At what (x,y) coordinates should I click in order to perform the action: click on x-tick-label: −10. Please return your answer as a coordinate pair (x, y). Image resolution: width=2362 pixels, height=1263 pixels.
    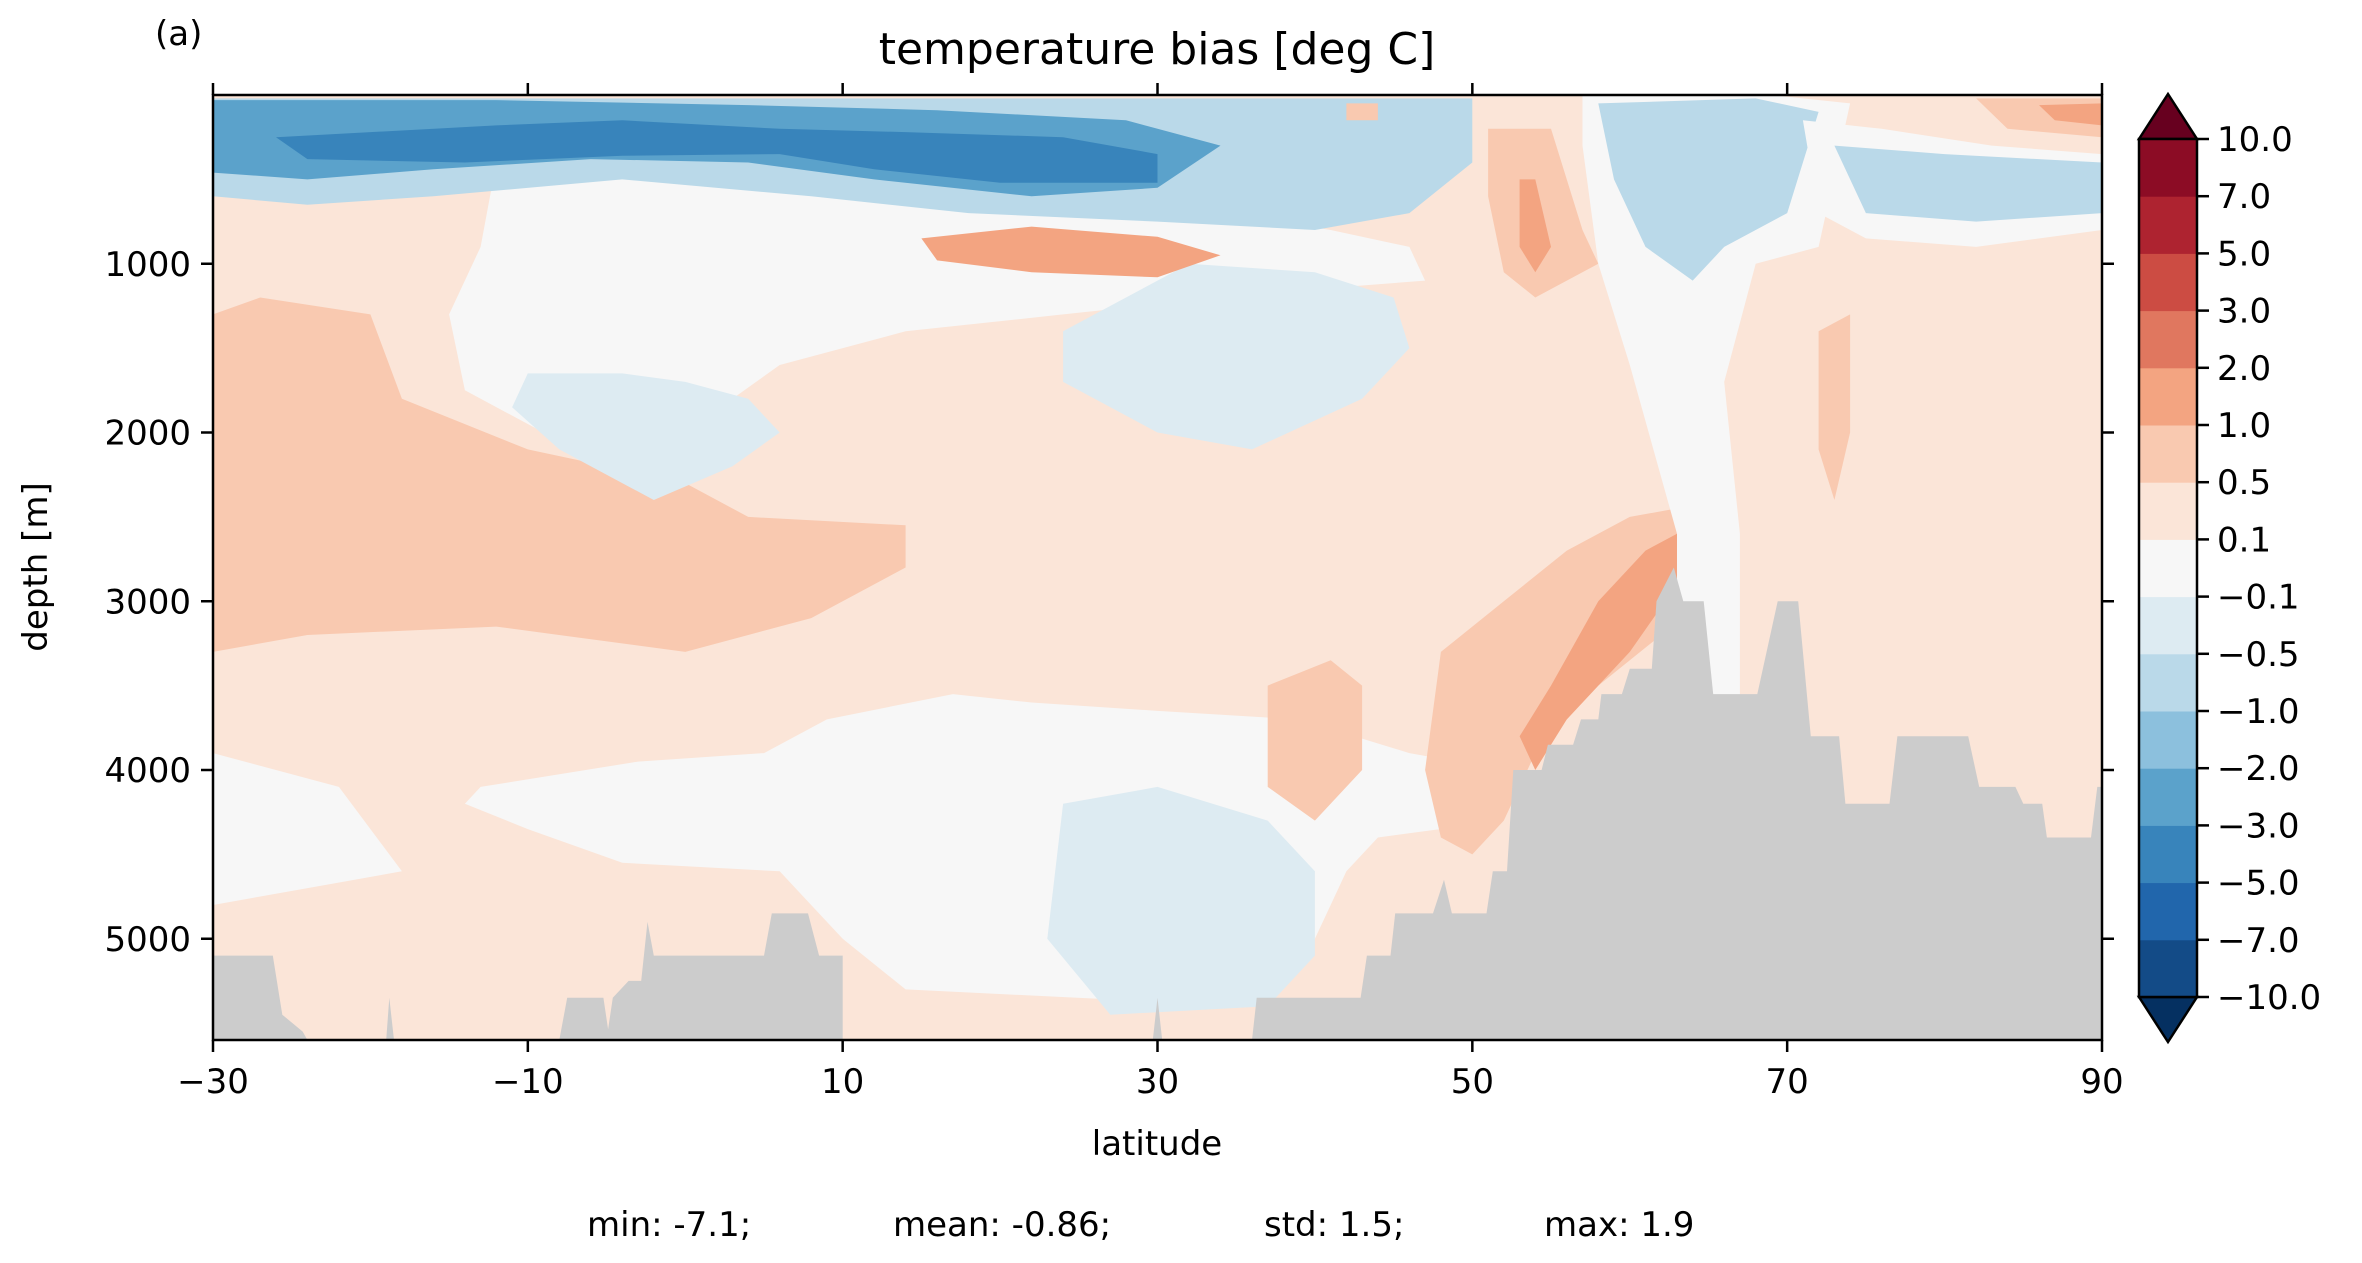
    Looking at the image, I should click on (528, 1082).